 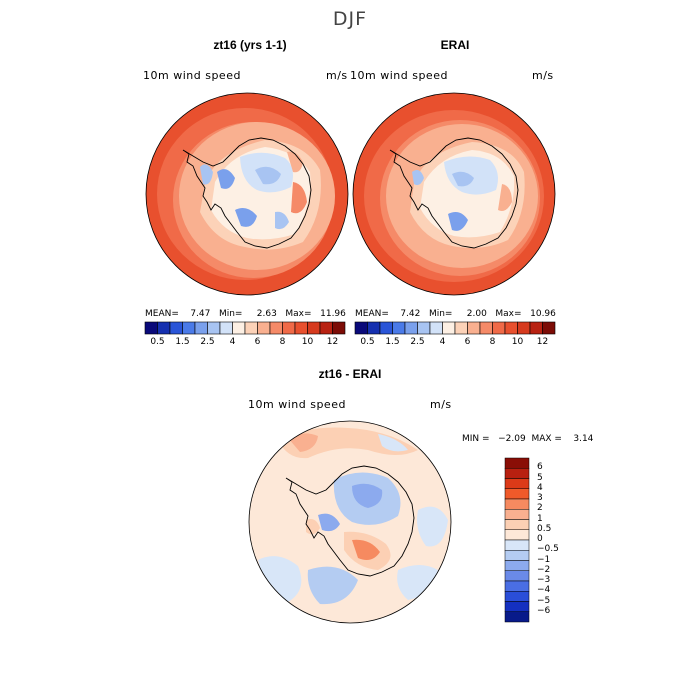 I want to click on colorbar-diff-label: 4, so click(x=540, y=487).